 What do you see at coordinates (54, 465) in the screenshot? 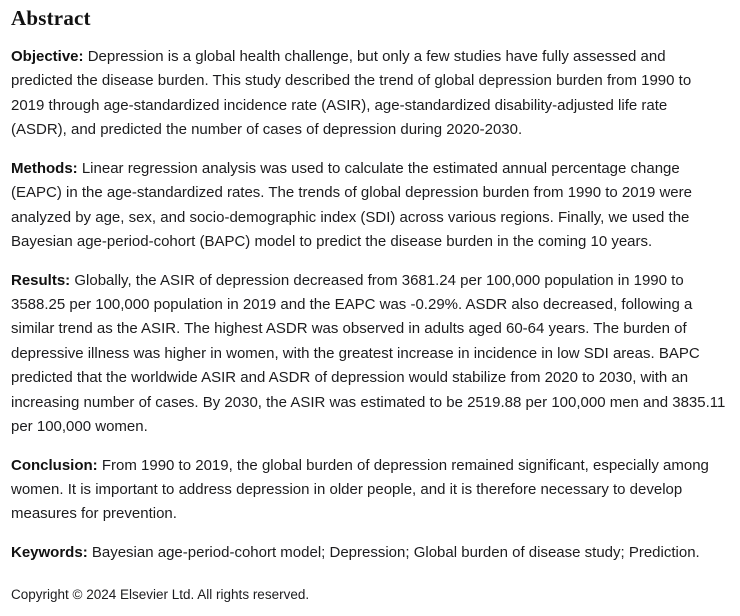
I see `conclusion-label: Conclusion:` at bounding box center [54, 465].